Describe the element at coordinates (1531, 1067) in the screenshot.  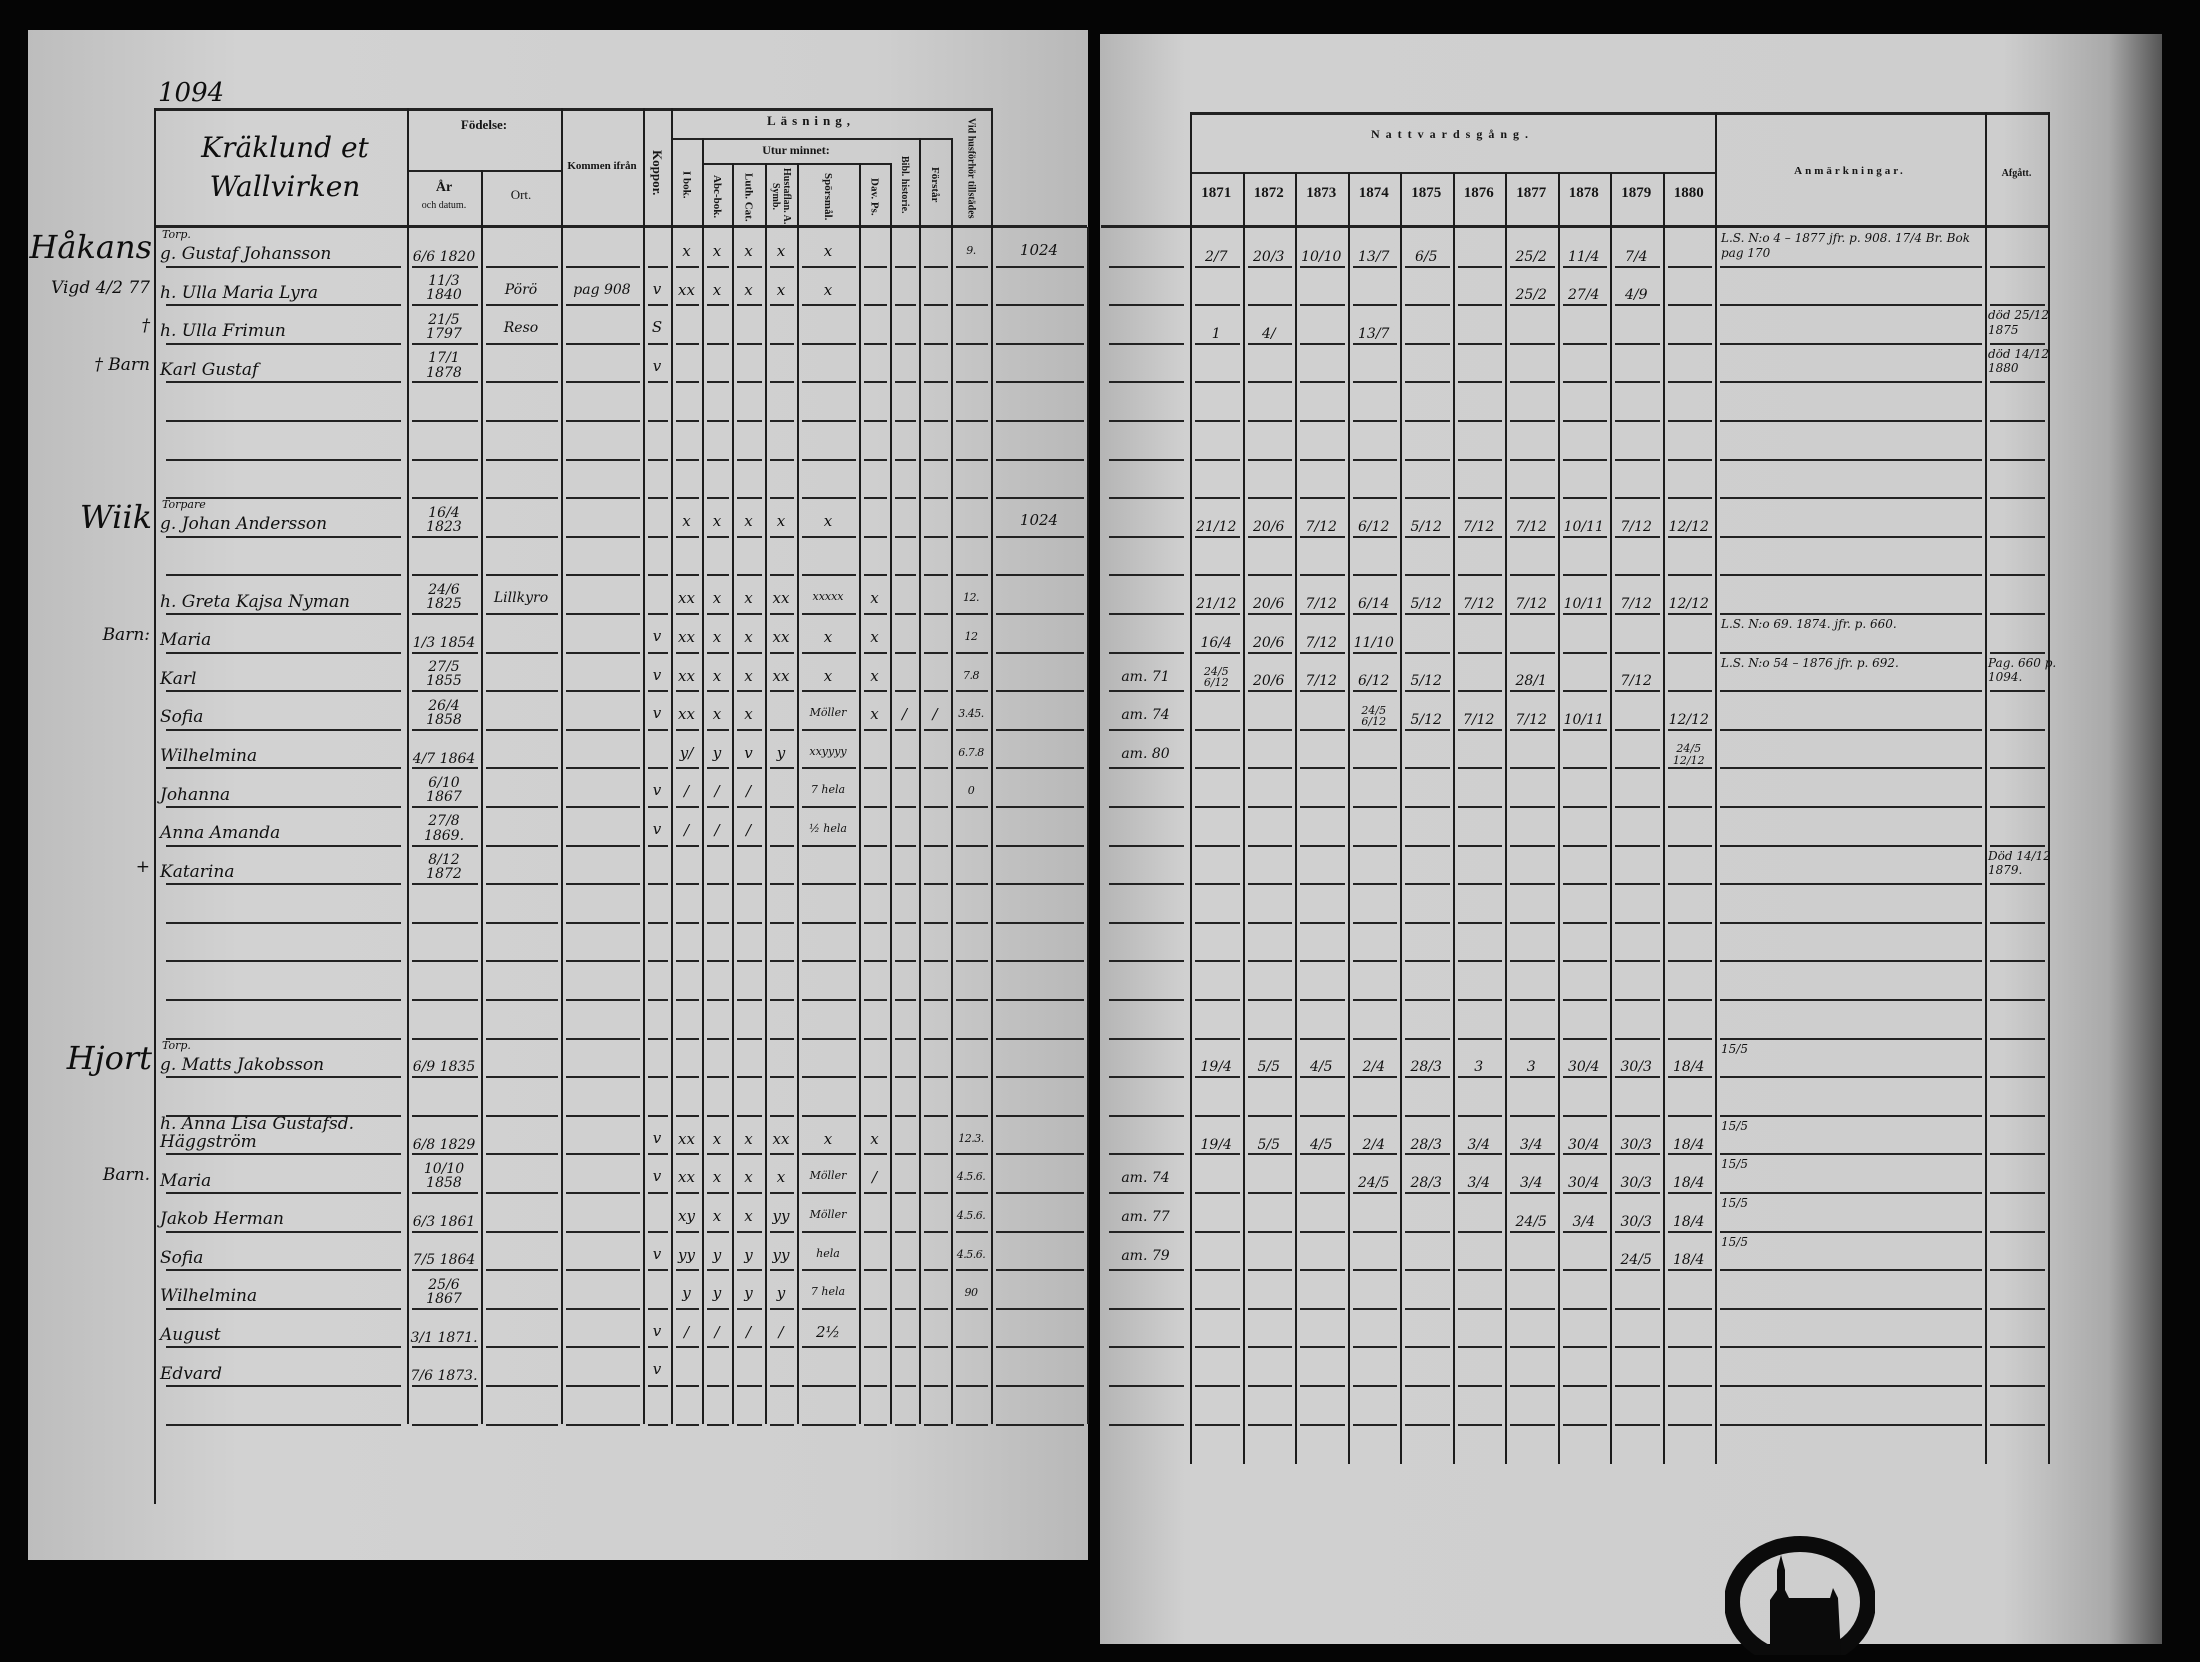
I see `communion-date: 3` at that location.